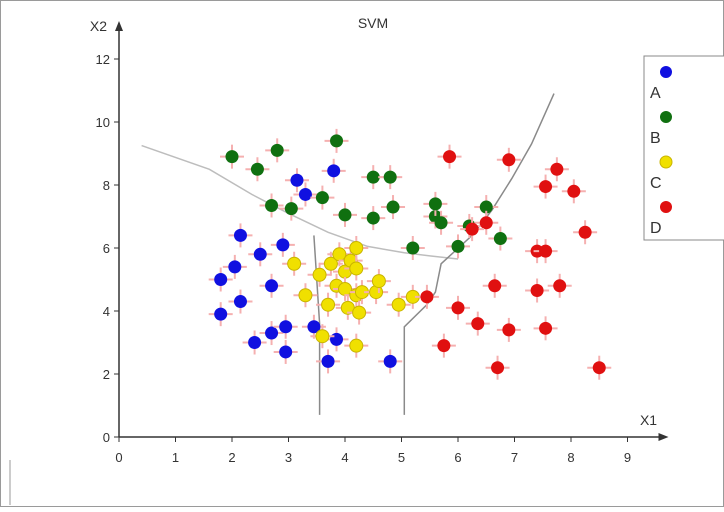  What do you see at coordinates (401, 457) in the screenshot?
I see `x-tick-label: 5` at bounding box center [401, 457].